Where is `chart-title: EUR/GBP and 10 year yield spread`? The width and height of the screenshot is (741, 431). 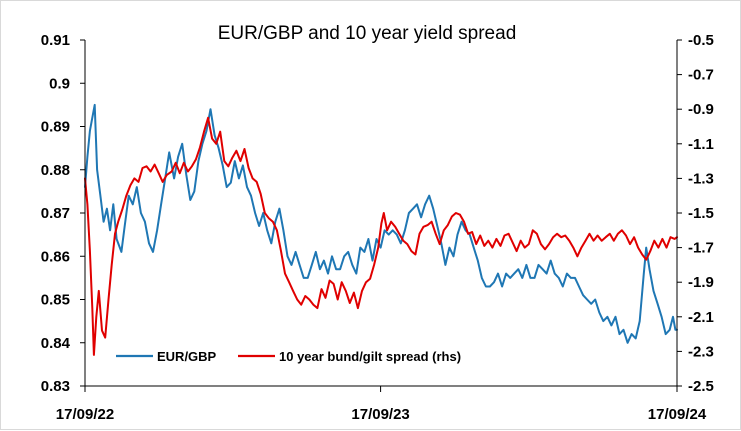
chart-title: EUR/GBP and 10 year yield spread is located at coordinates (367, 33).